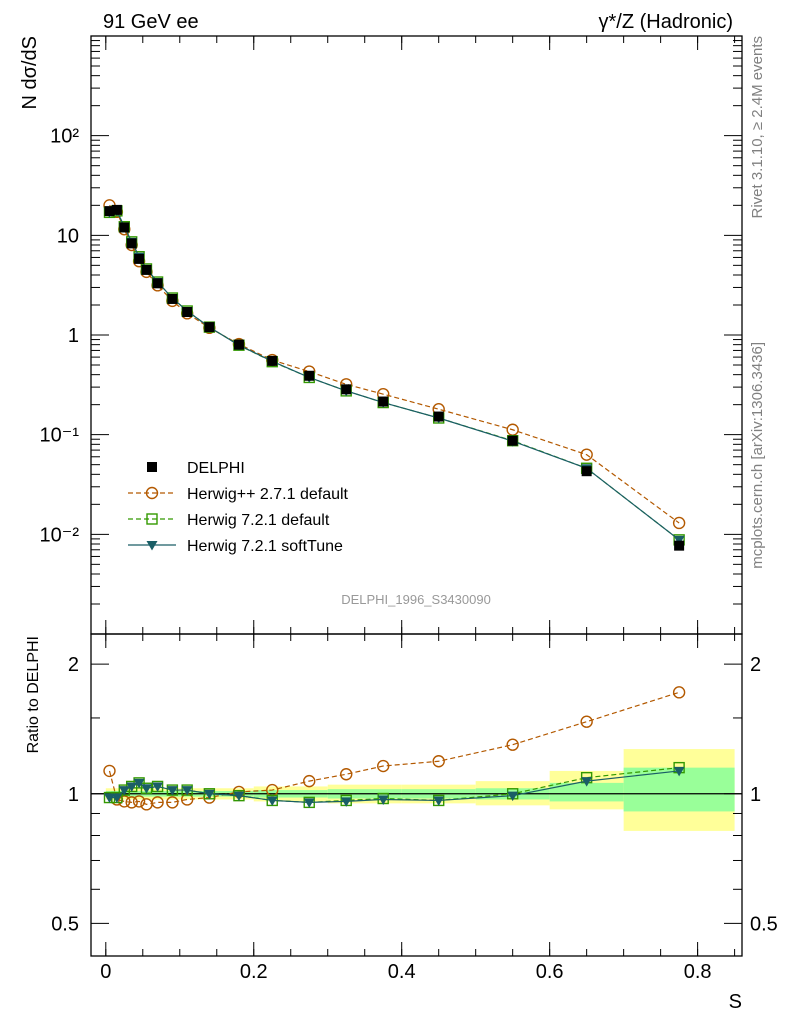 The width and height of the screenshot is (786, 1024). What do you see at coordinates (755, 795) in the screenshot?
I see `ratio-tick-label-right: 1` at bounding box center [755, 795].